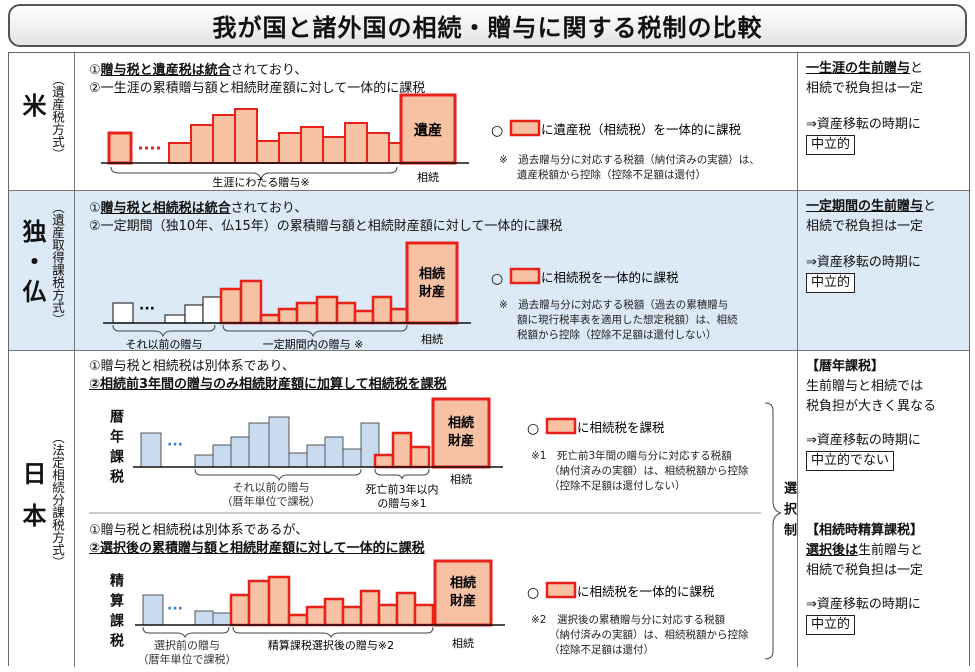  Describe the element at coordinates (331, 645) in the screenshot. I see `jp-after-label: 精算課税選択後の贈与※2` at that location.